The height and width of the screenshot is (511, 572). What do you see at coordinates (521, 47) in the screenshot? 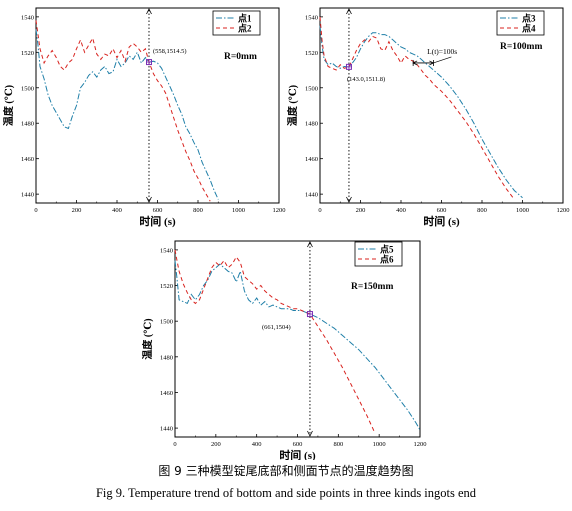
I see `radius-label: R=100mm` at bounding box center [521, 47].